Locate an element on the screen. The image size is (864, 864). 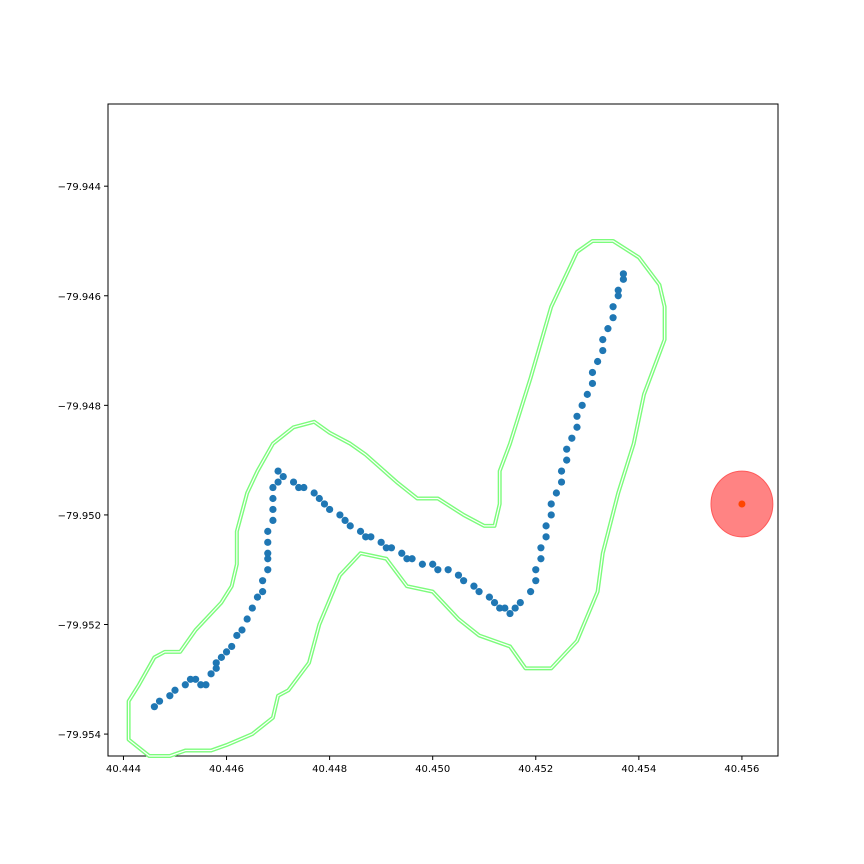
y-tick-label: −79.944 is located at coordinates (79, 187).